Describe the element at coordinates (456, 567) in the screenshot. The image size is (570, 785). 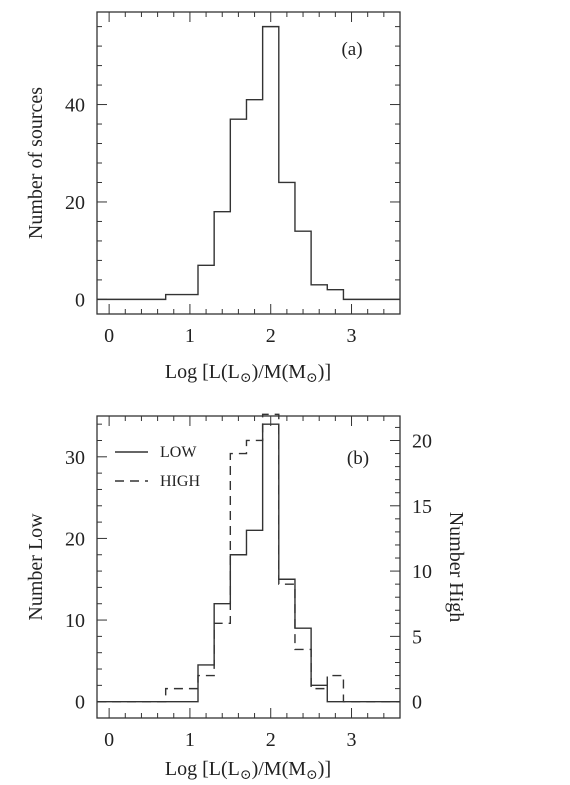
I see `panel-b-right-y-axis-label: Number High` at that location.